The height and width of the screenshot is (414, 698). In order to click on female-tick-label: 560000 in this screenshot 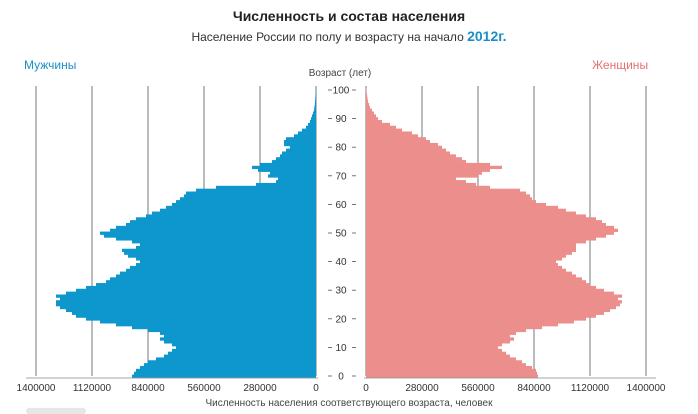, I will do `click(478, 388)`.